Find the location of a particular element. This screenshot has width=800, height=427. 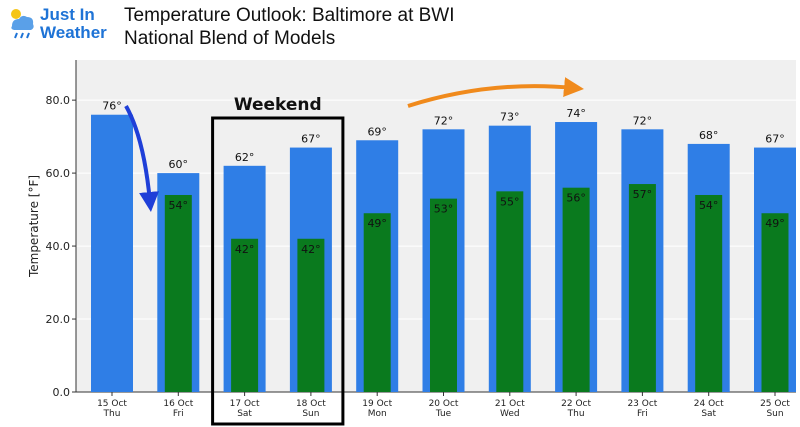

x-tick-date: 18 Oct is located at coordinates (311, 404).